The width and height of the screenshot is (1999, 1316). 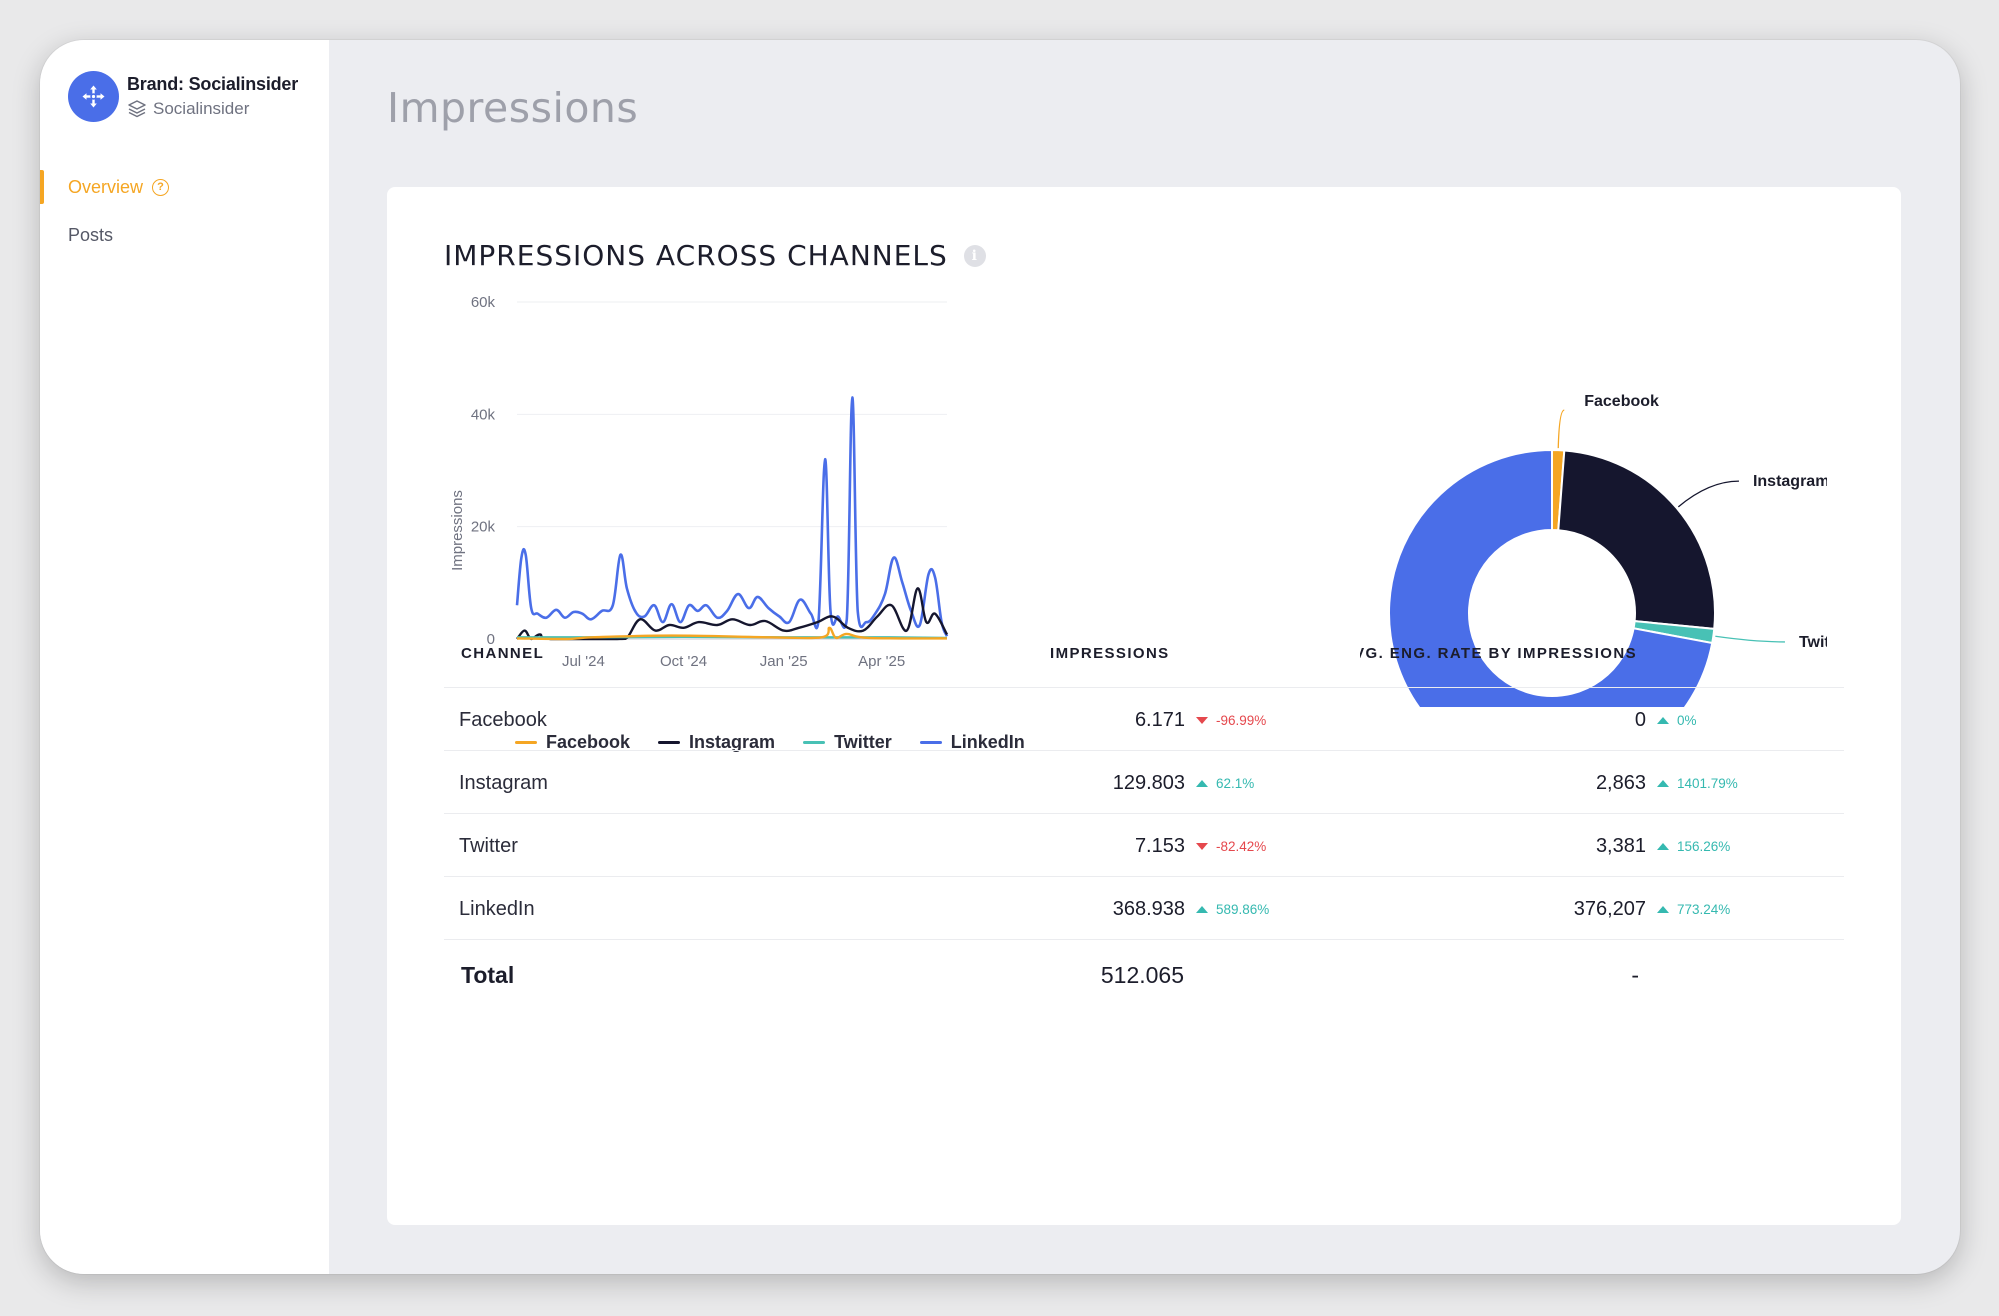 What do you see at coordinates (184, 235) in the screenshot?
I see `sidebar-item-posts: Posts` at bounding box center [184, 235].